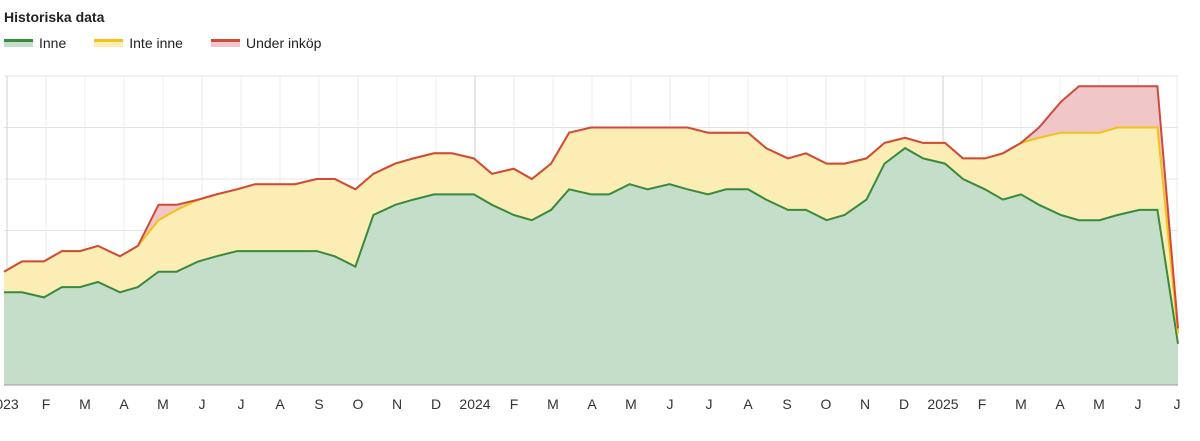 This screenshot has height=441, width=1200. I want to click on legend: Inne Inte inne Under inköp, so click(176, 43).